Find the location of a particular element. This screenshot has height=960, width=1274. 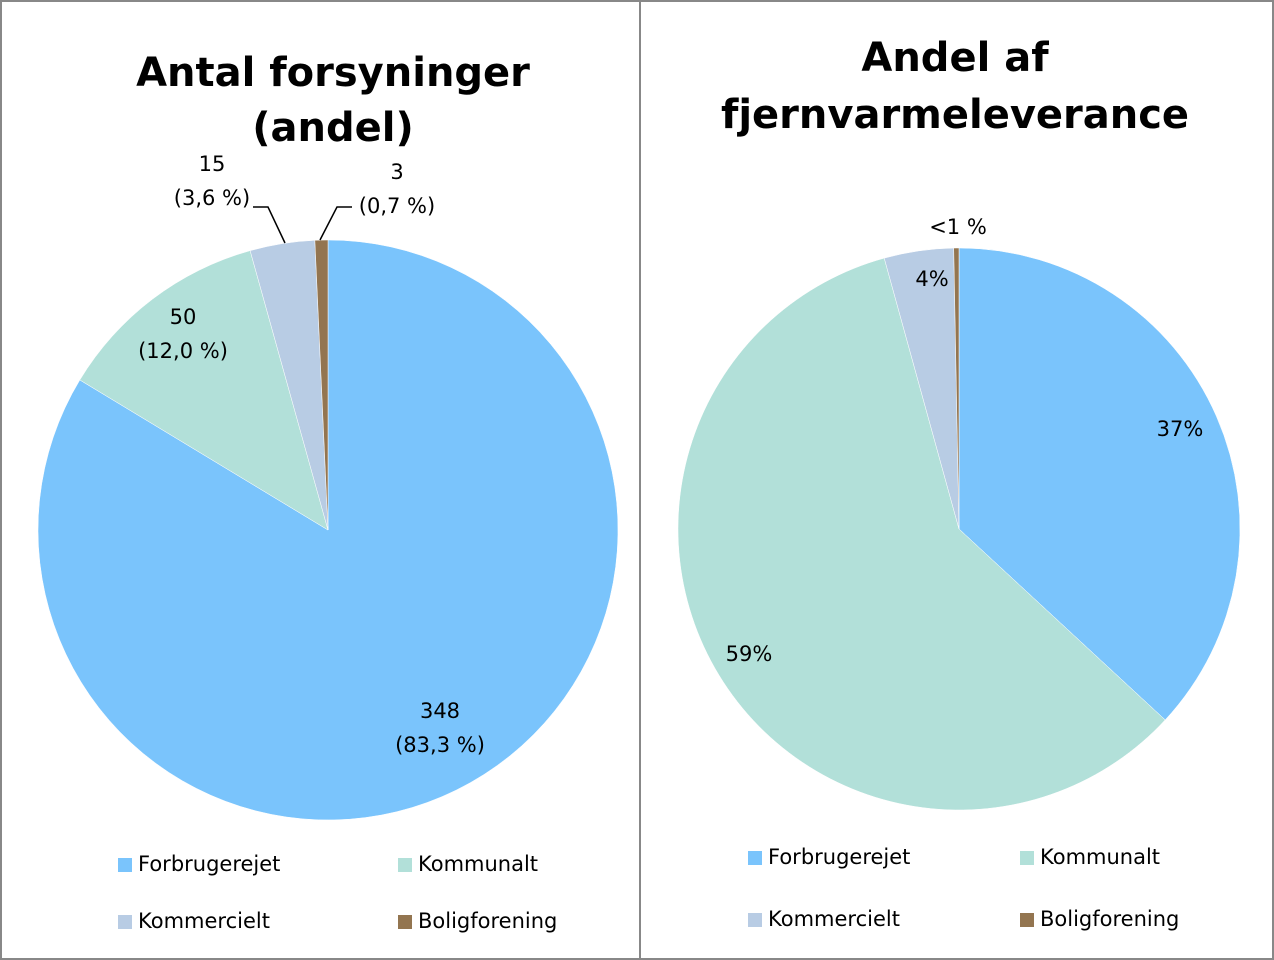

data-label: 50 is located at coordinates (183, 317).